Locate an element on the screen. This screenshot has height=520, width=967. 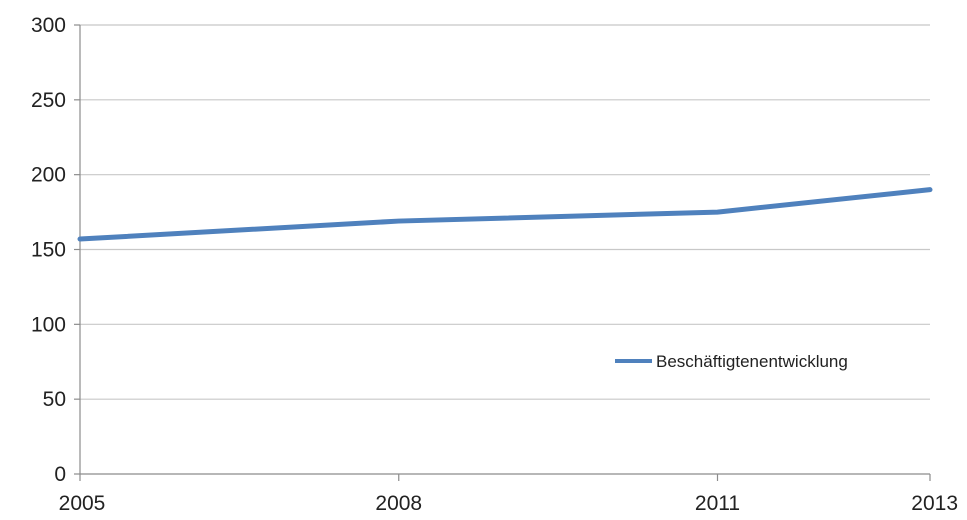
series-line is located at coordinates (505, 214).